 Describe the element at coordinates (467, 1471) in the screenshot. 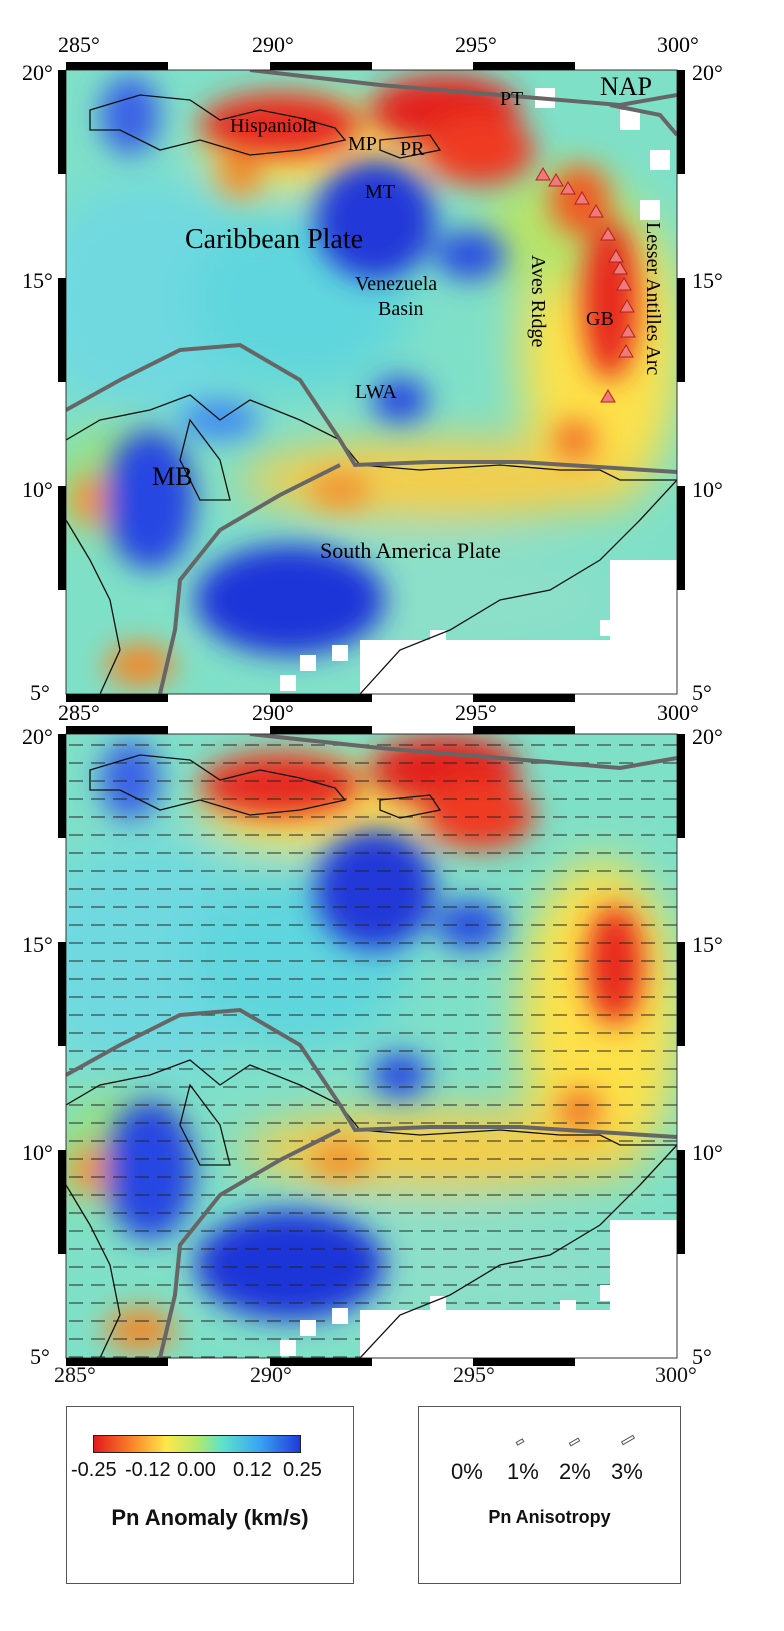

I see `aniso-label-0: 0%` at that location.